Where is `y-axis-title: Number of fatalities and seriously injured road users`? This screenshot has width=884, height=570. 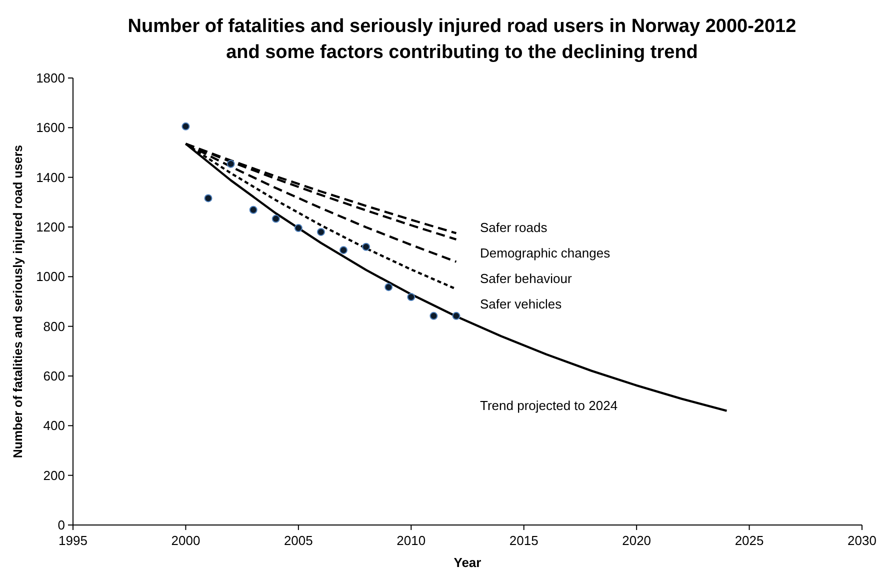 y-axis-title: Number of fatalities and seriously injured road users is located at coordinates (18, 301).